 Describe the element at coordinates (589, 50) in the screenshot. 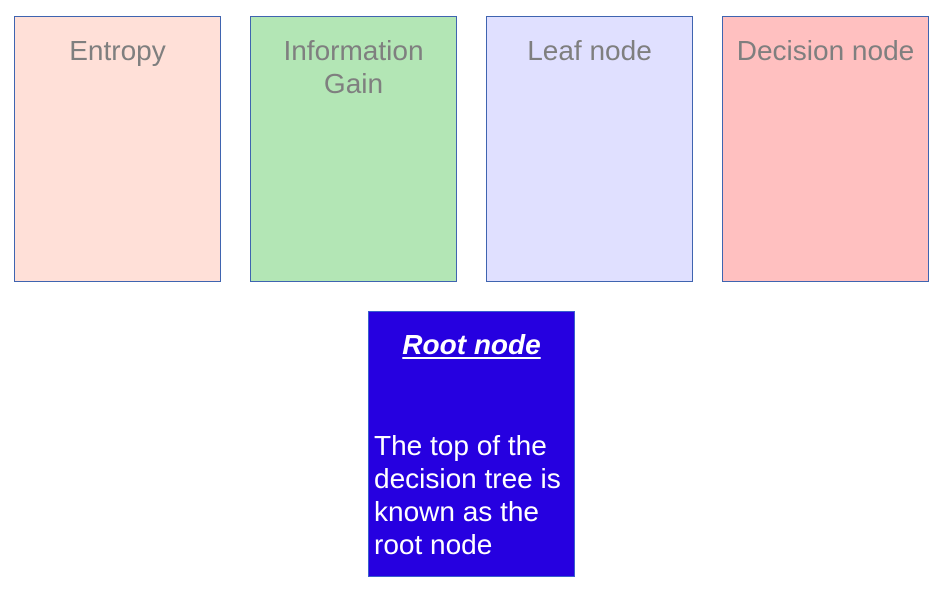

I see `leaf-node-card-title: Leaf node` at that location.